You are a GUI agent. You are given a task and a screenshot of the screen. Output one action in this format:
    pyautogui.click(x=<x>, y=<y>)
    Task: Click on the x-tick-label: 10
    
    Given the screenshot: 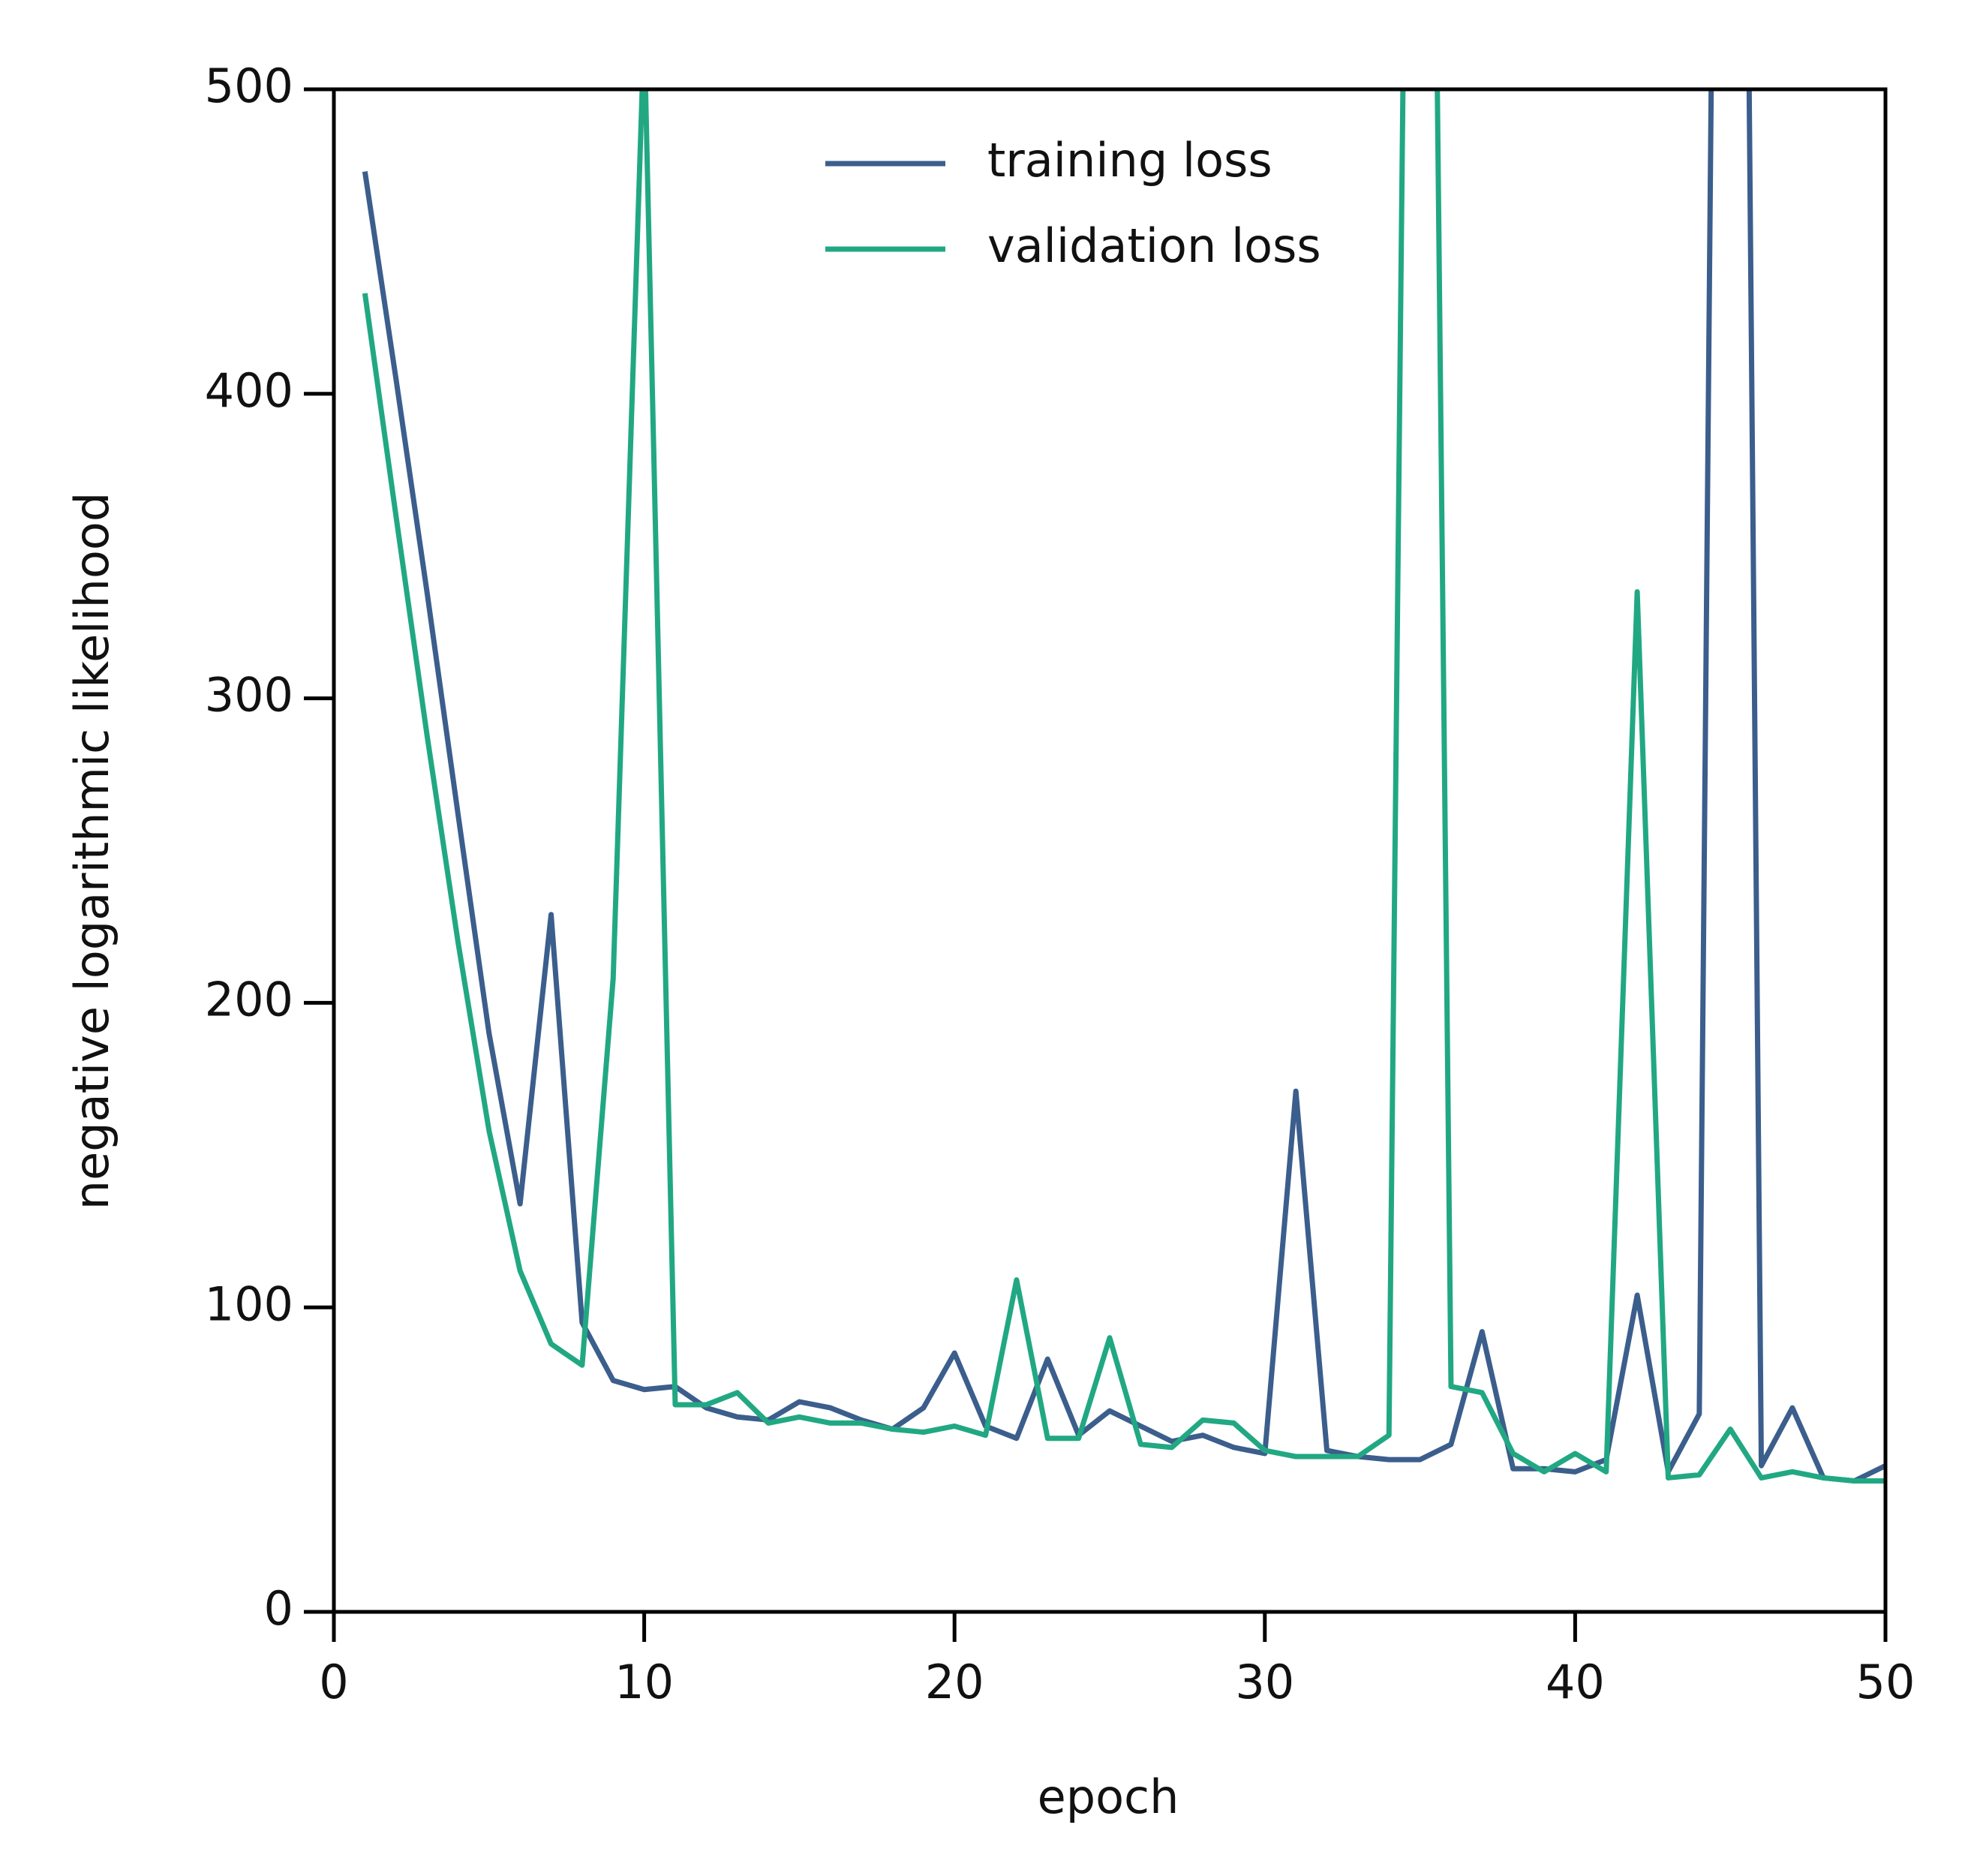 What is the action you would take?
    pyautogui.click(x=644, y=1682)
    